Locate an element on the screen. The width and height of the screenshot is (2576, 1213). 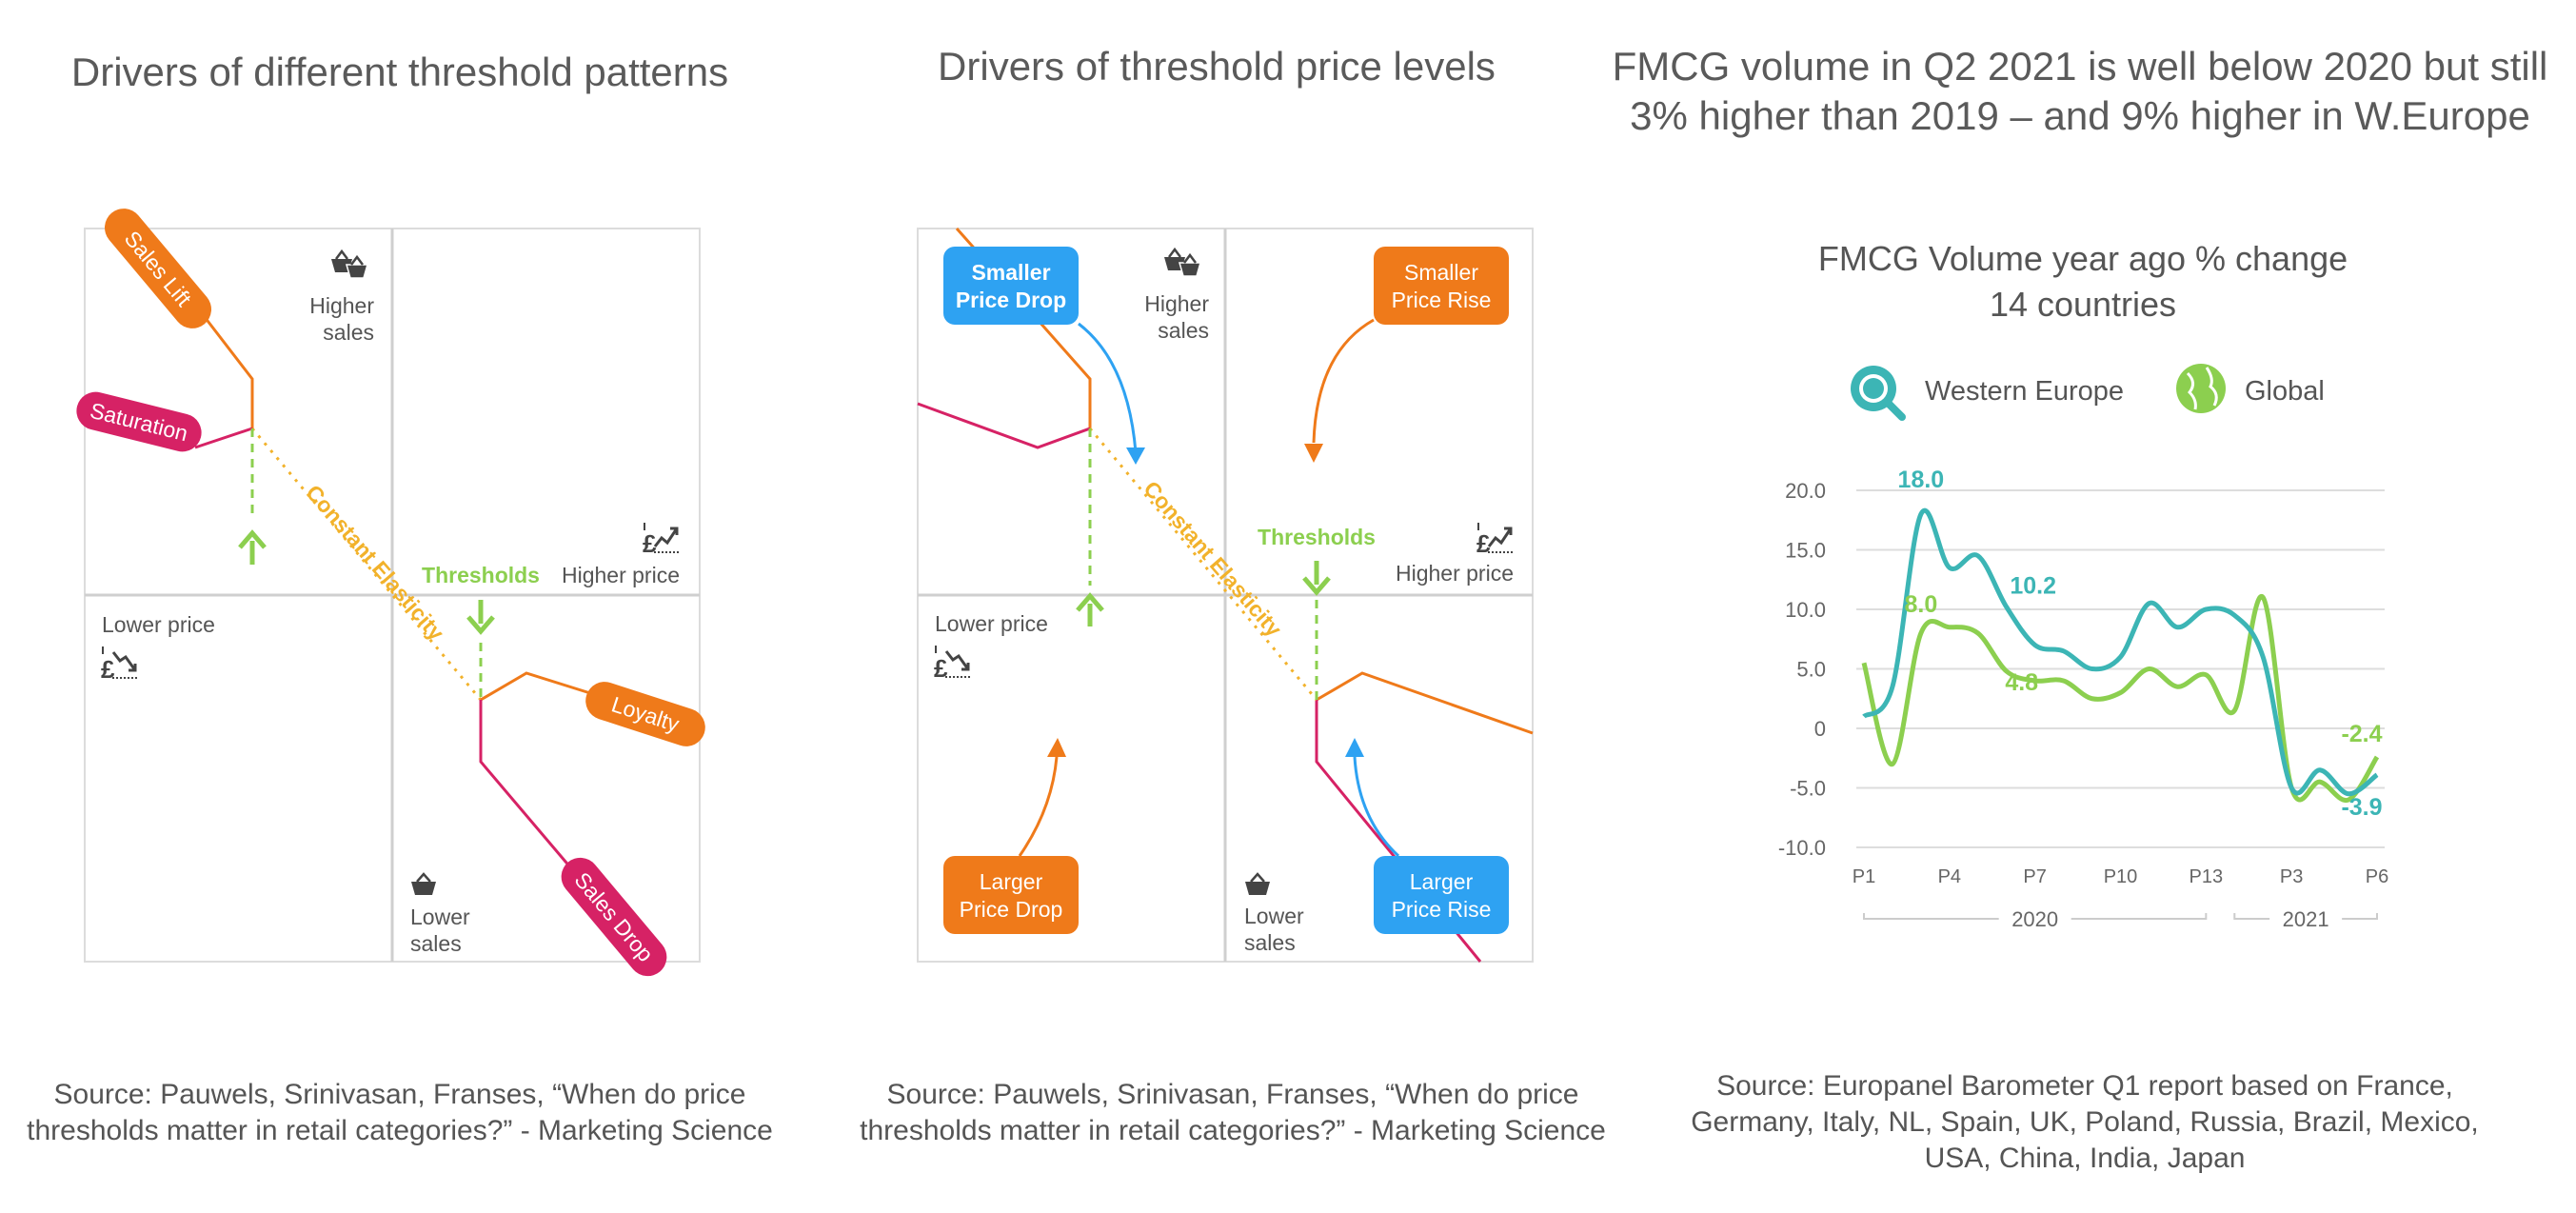
larger-price-drop-box: Larger Price Drop is located at coordinates (1011, 895).